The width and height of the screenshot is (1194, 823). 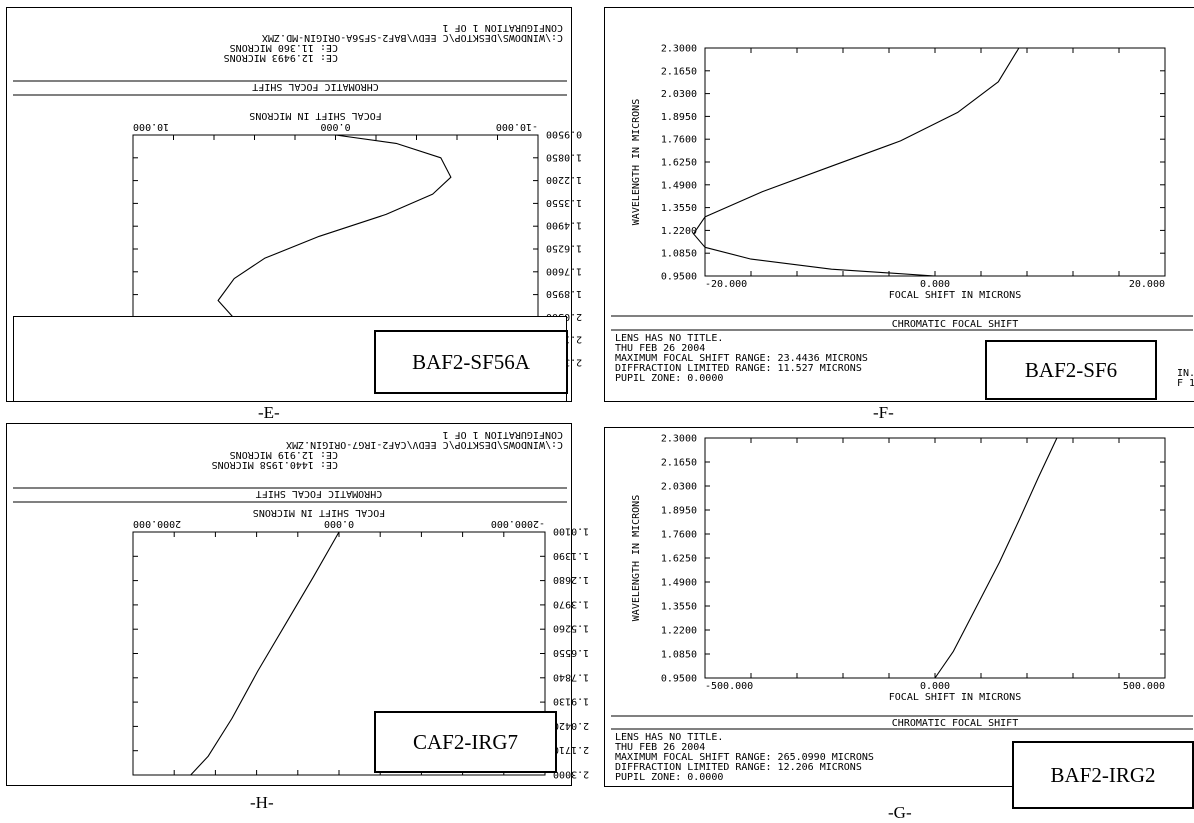 I want to click on x-tick-label: -20.000, so click(x=726, y=284).